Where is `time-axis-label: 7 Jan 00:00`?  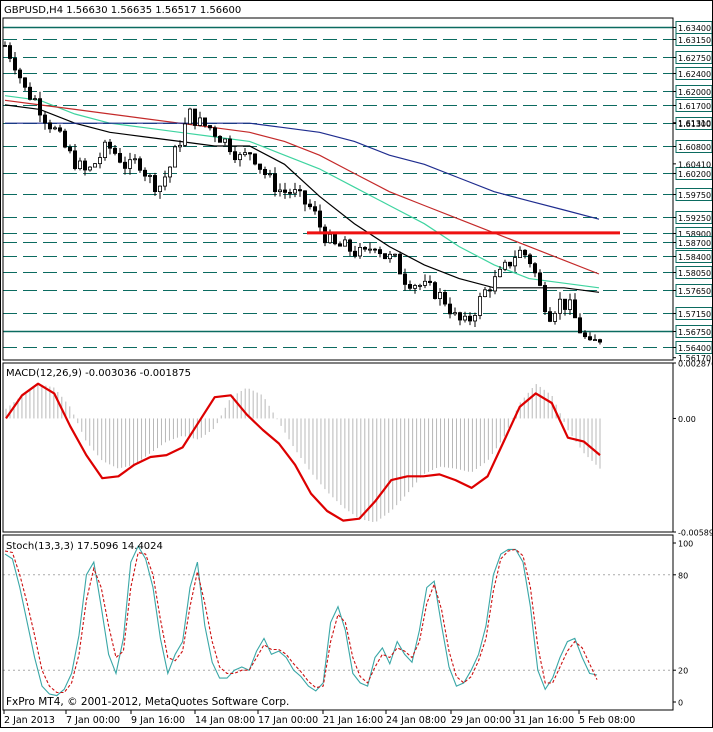
time-axis-label: 7 Jan 00:00 is located at coordinates (93, 720).